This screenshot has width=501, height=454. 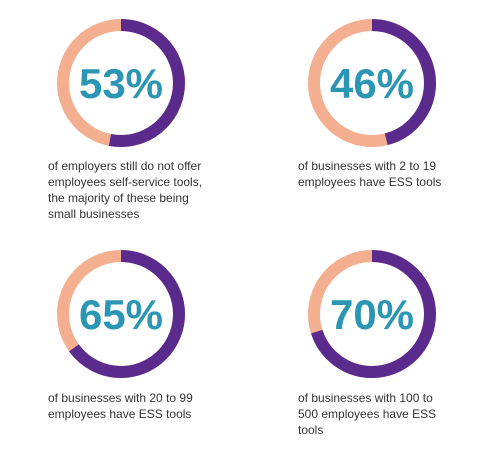 I want to click on donut-chart-3: 65%, so click(x=121, y=314).